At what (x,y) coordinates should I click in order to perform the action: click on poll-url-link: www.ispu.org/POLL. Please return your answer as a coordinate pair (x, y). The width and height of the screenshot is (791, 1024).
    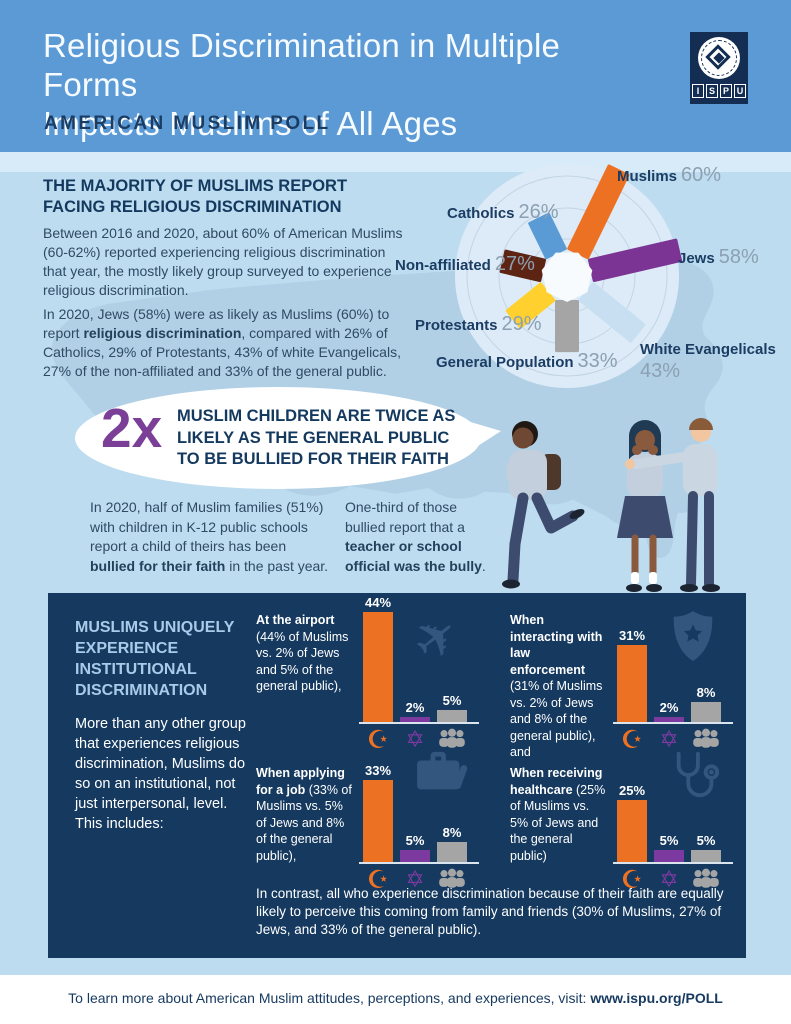
    Looking at the image, I should click on (656, 998).